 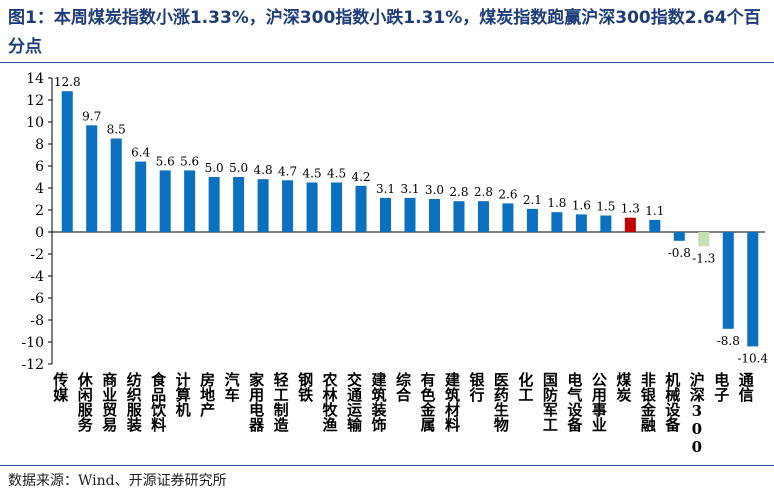 What do you see at coordinates (37, 277) in the screenshot?
I see `y-tick-label: -4` at bounding box center [37, 277].